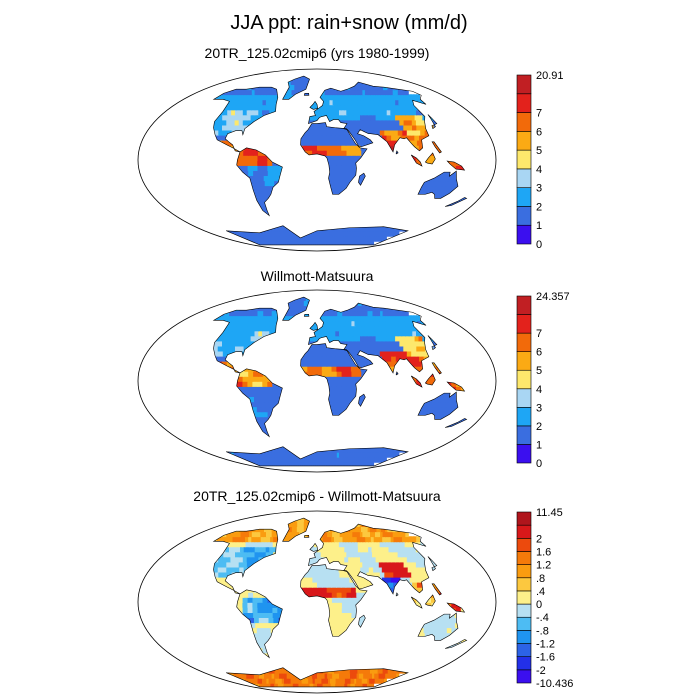 This screenshot has width=700, height=700. What do you see at coordinates (539, 207) in the screenshot?
I see `colorbar-tick-label: 2` at bounding box center [539, 207].